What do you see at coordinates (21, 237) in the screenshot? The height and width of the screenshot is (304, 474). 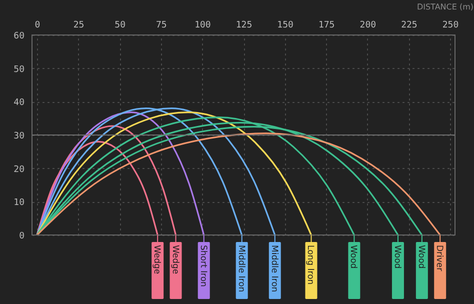 I see `y-tick-label: 0` at bounding box center [21, 237].